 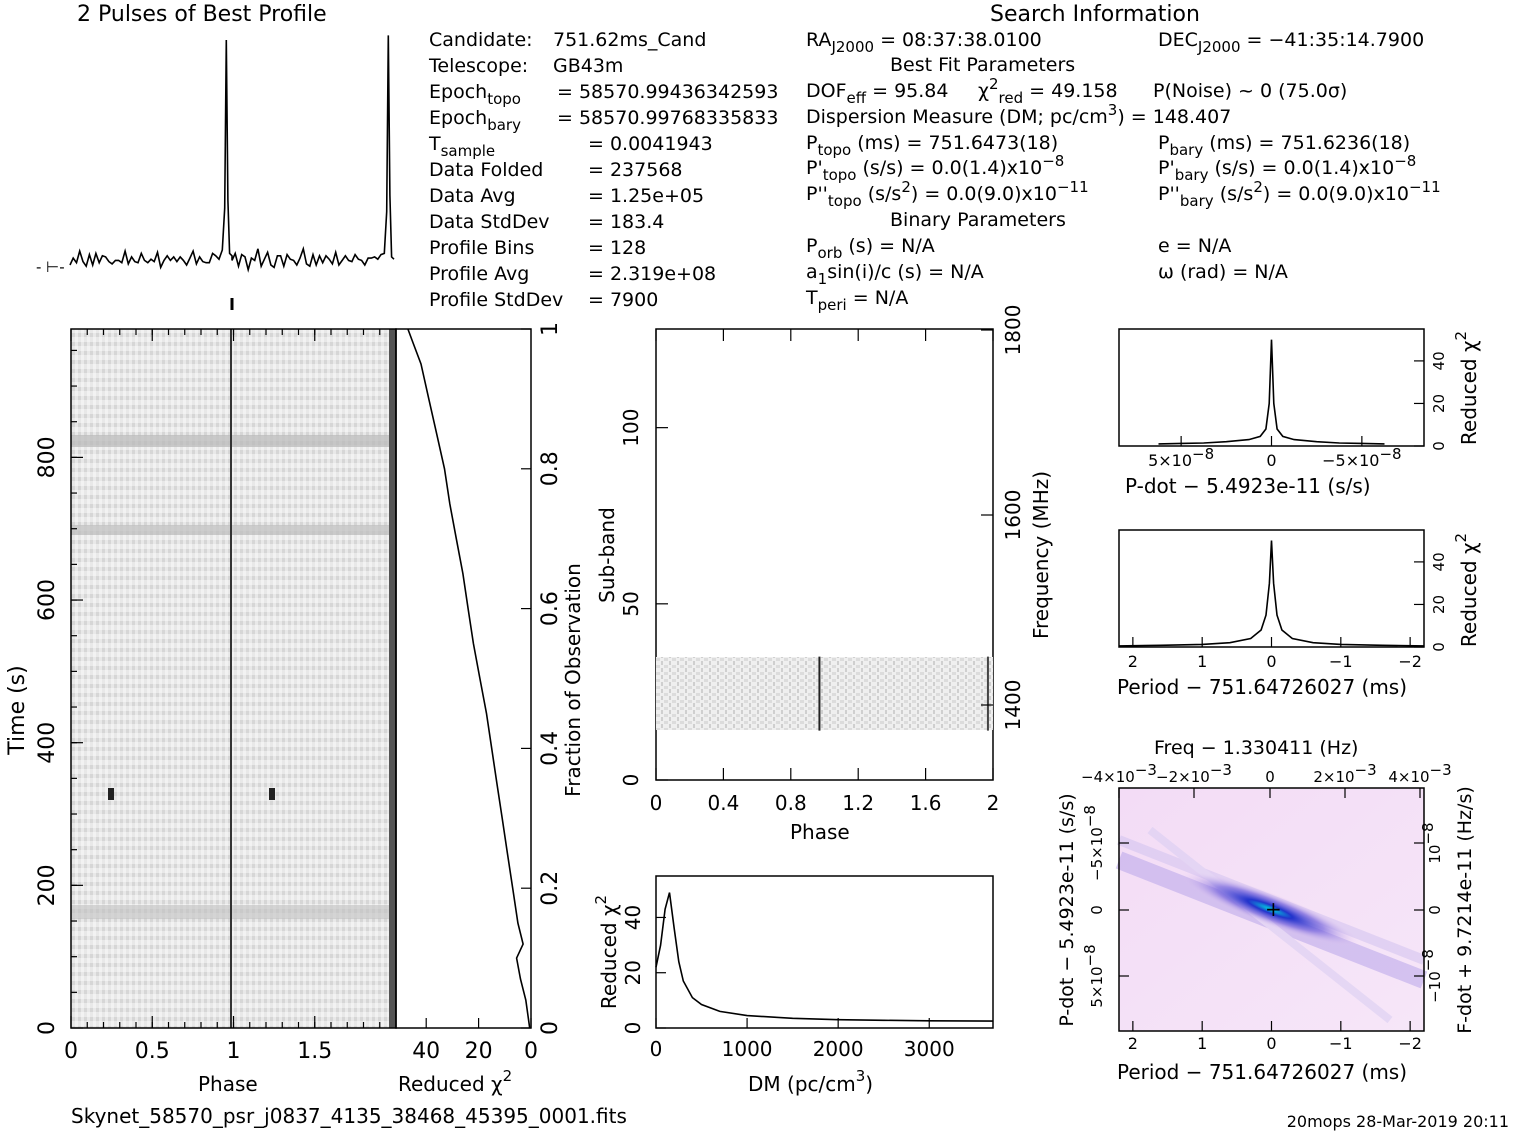 What do you see at coordinates (667, 118) in the screenshot?
I see `epoch-bary-value: = 58570.99768335833` at bounding box center [667, 118].